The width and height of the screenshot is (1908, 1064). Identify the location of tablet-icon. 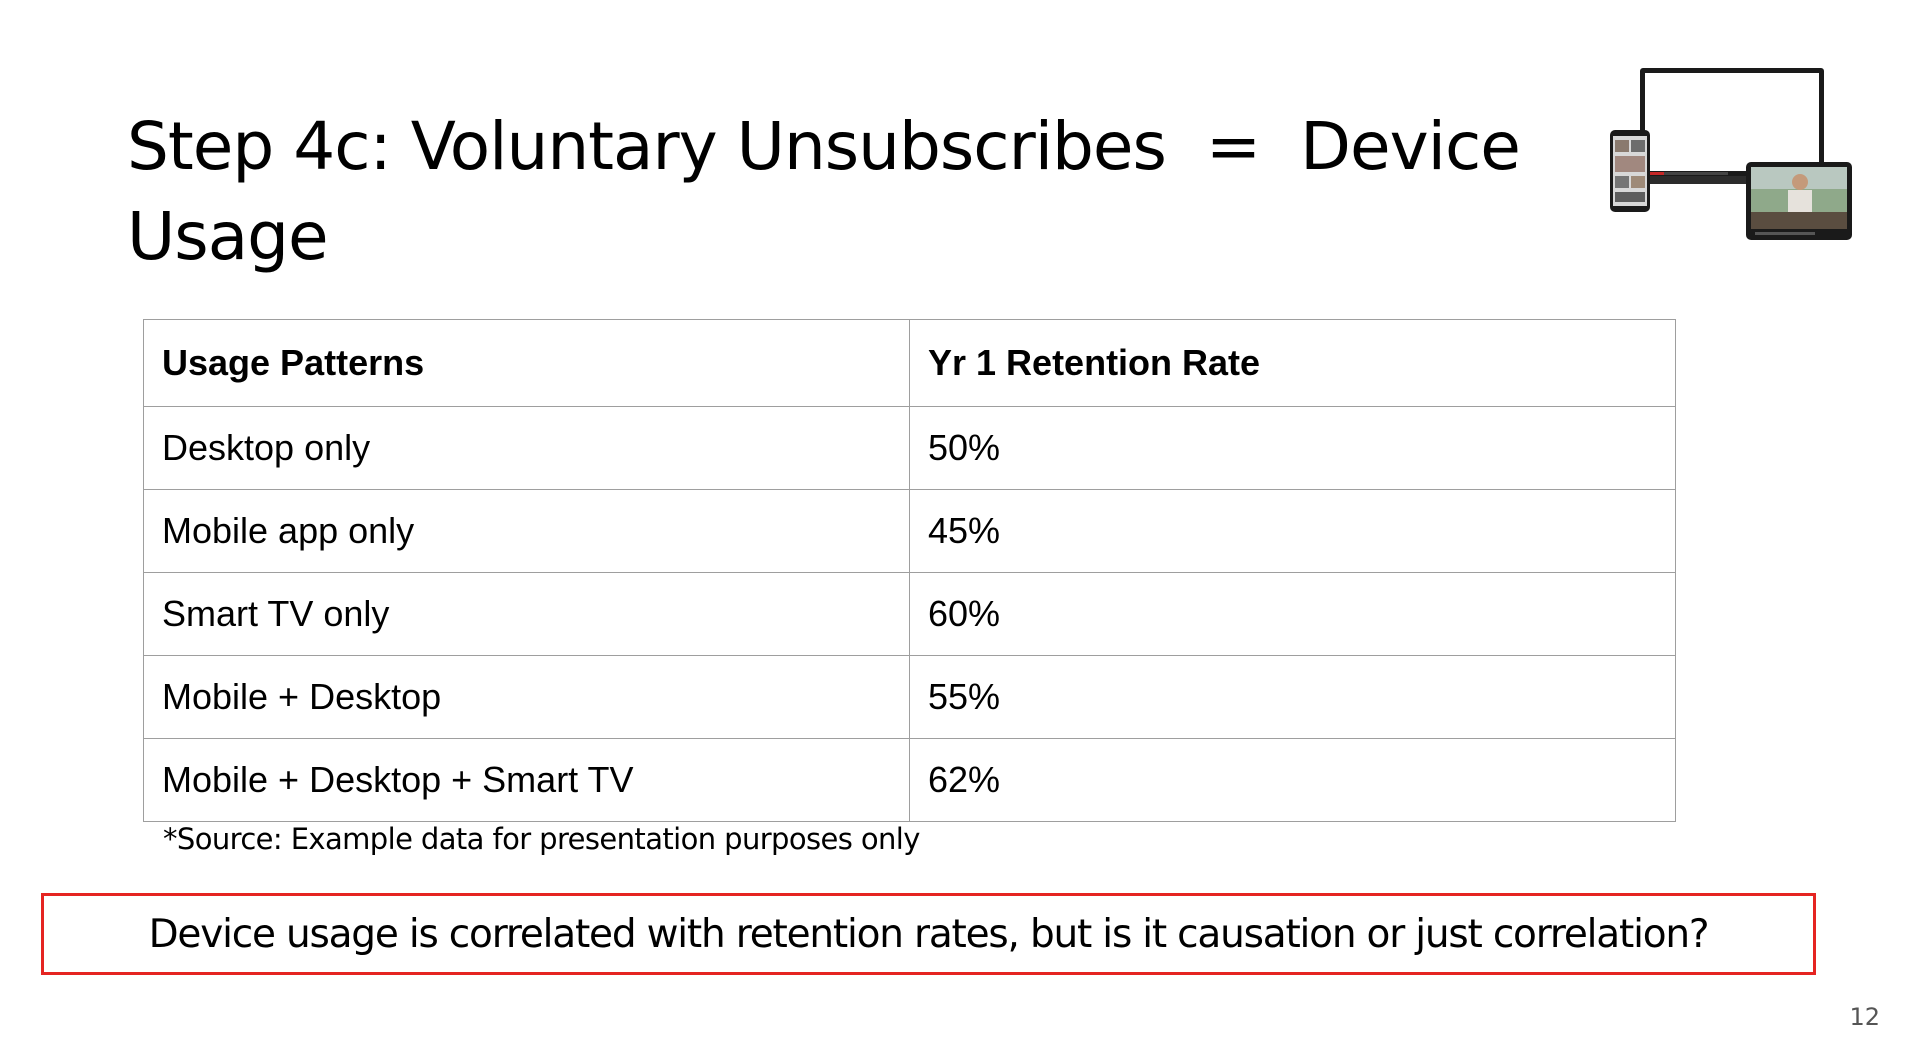
(1799, 201).